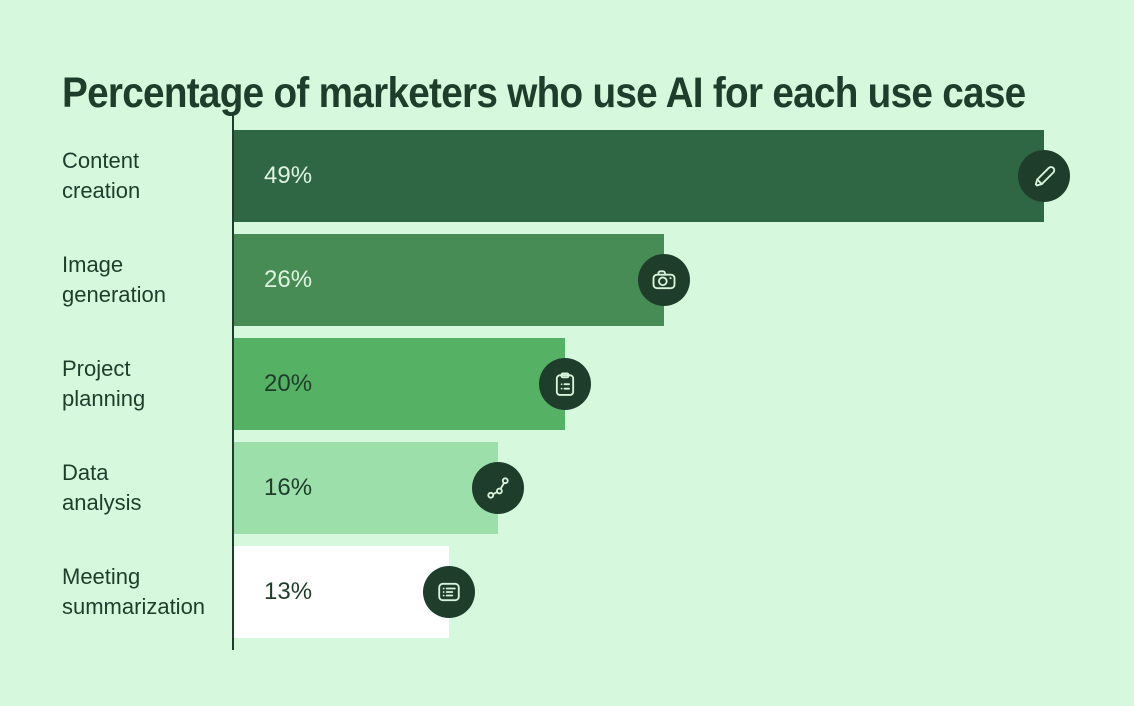 The width and height of the screenshot is (1134, 706). Describe the element at coordinates (567, 592) in the screenshot. I see `bar-row-meeting-summarization: Meeting summarization 13%` at that location.